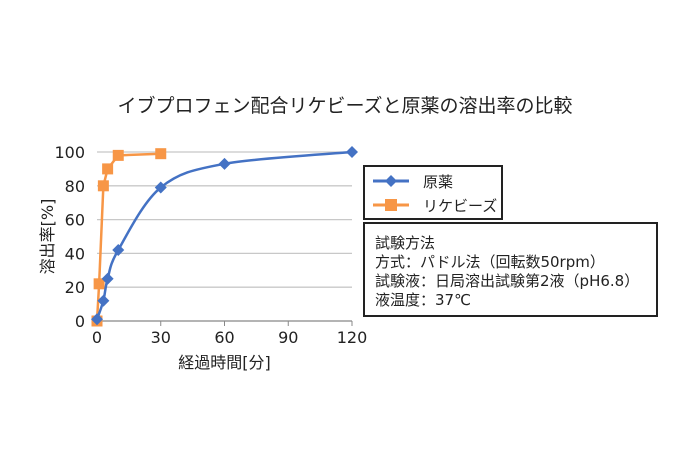 The image size is (690, 460). Describe the element at coordinates (288, 337) in the screenshot. I see `x-tick-label: 90` at that location.